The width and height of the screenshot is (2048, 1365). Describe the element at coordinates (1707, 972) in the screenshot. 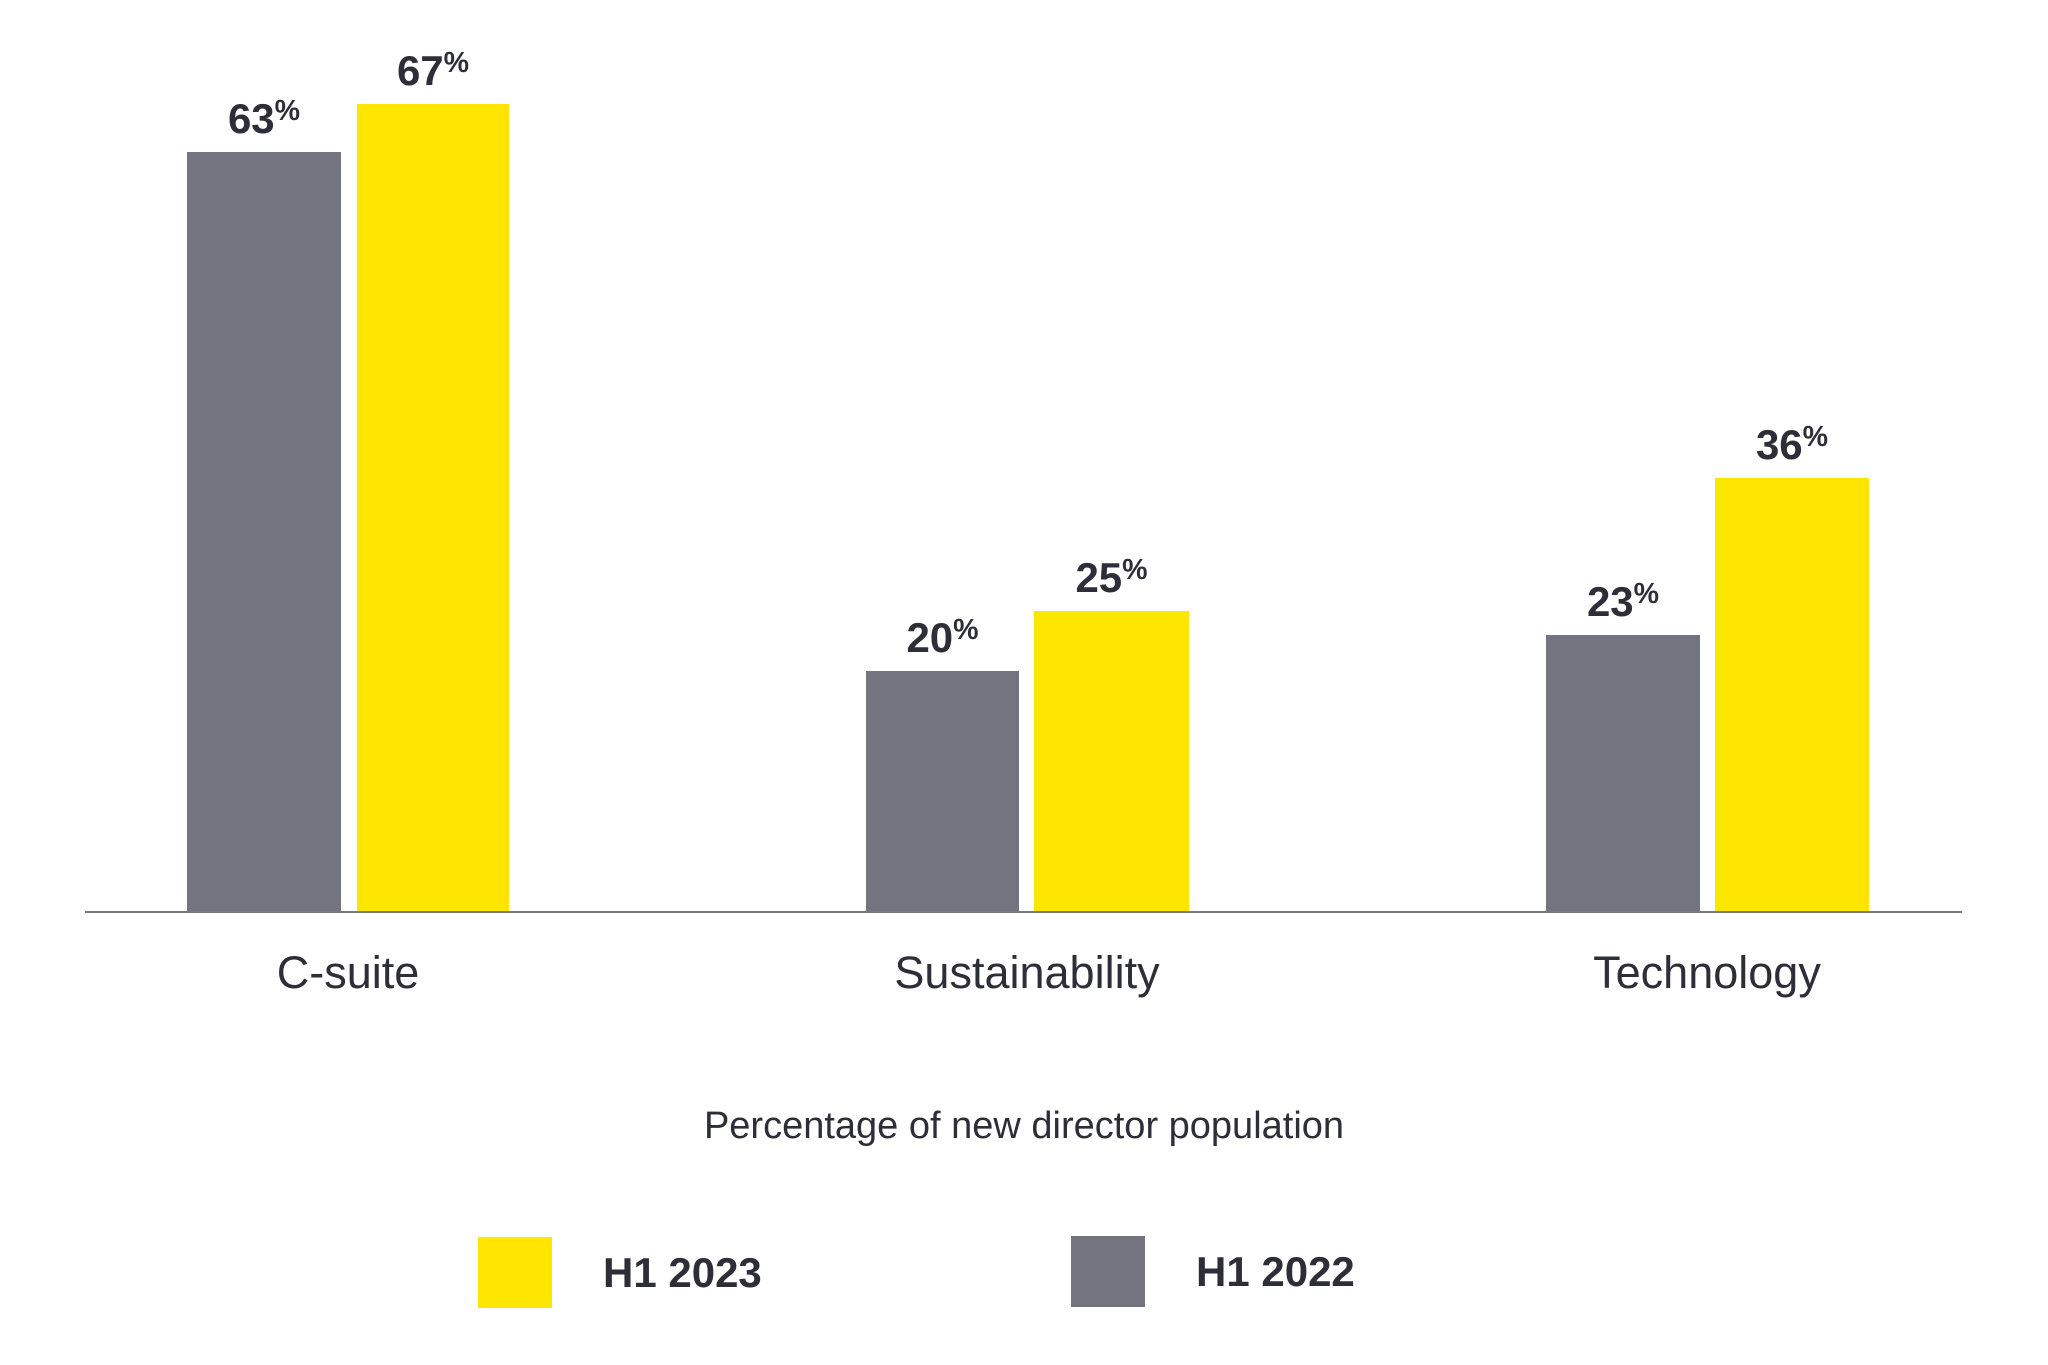

I see `category-label-technology: Technology` at that location.